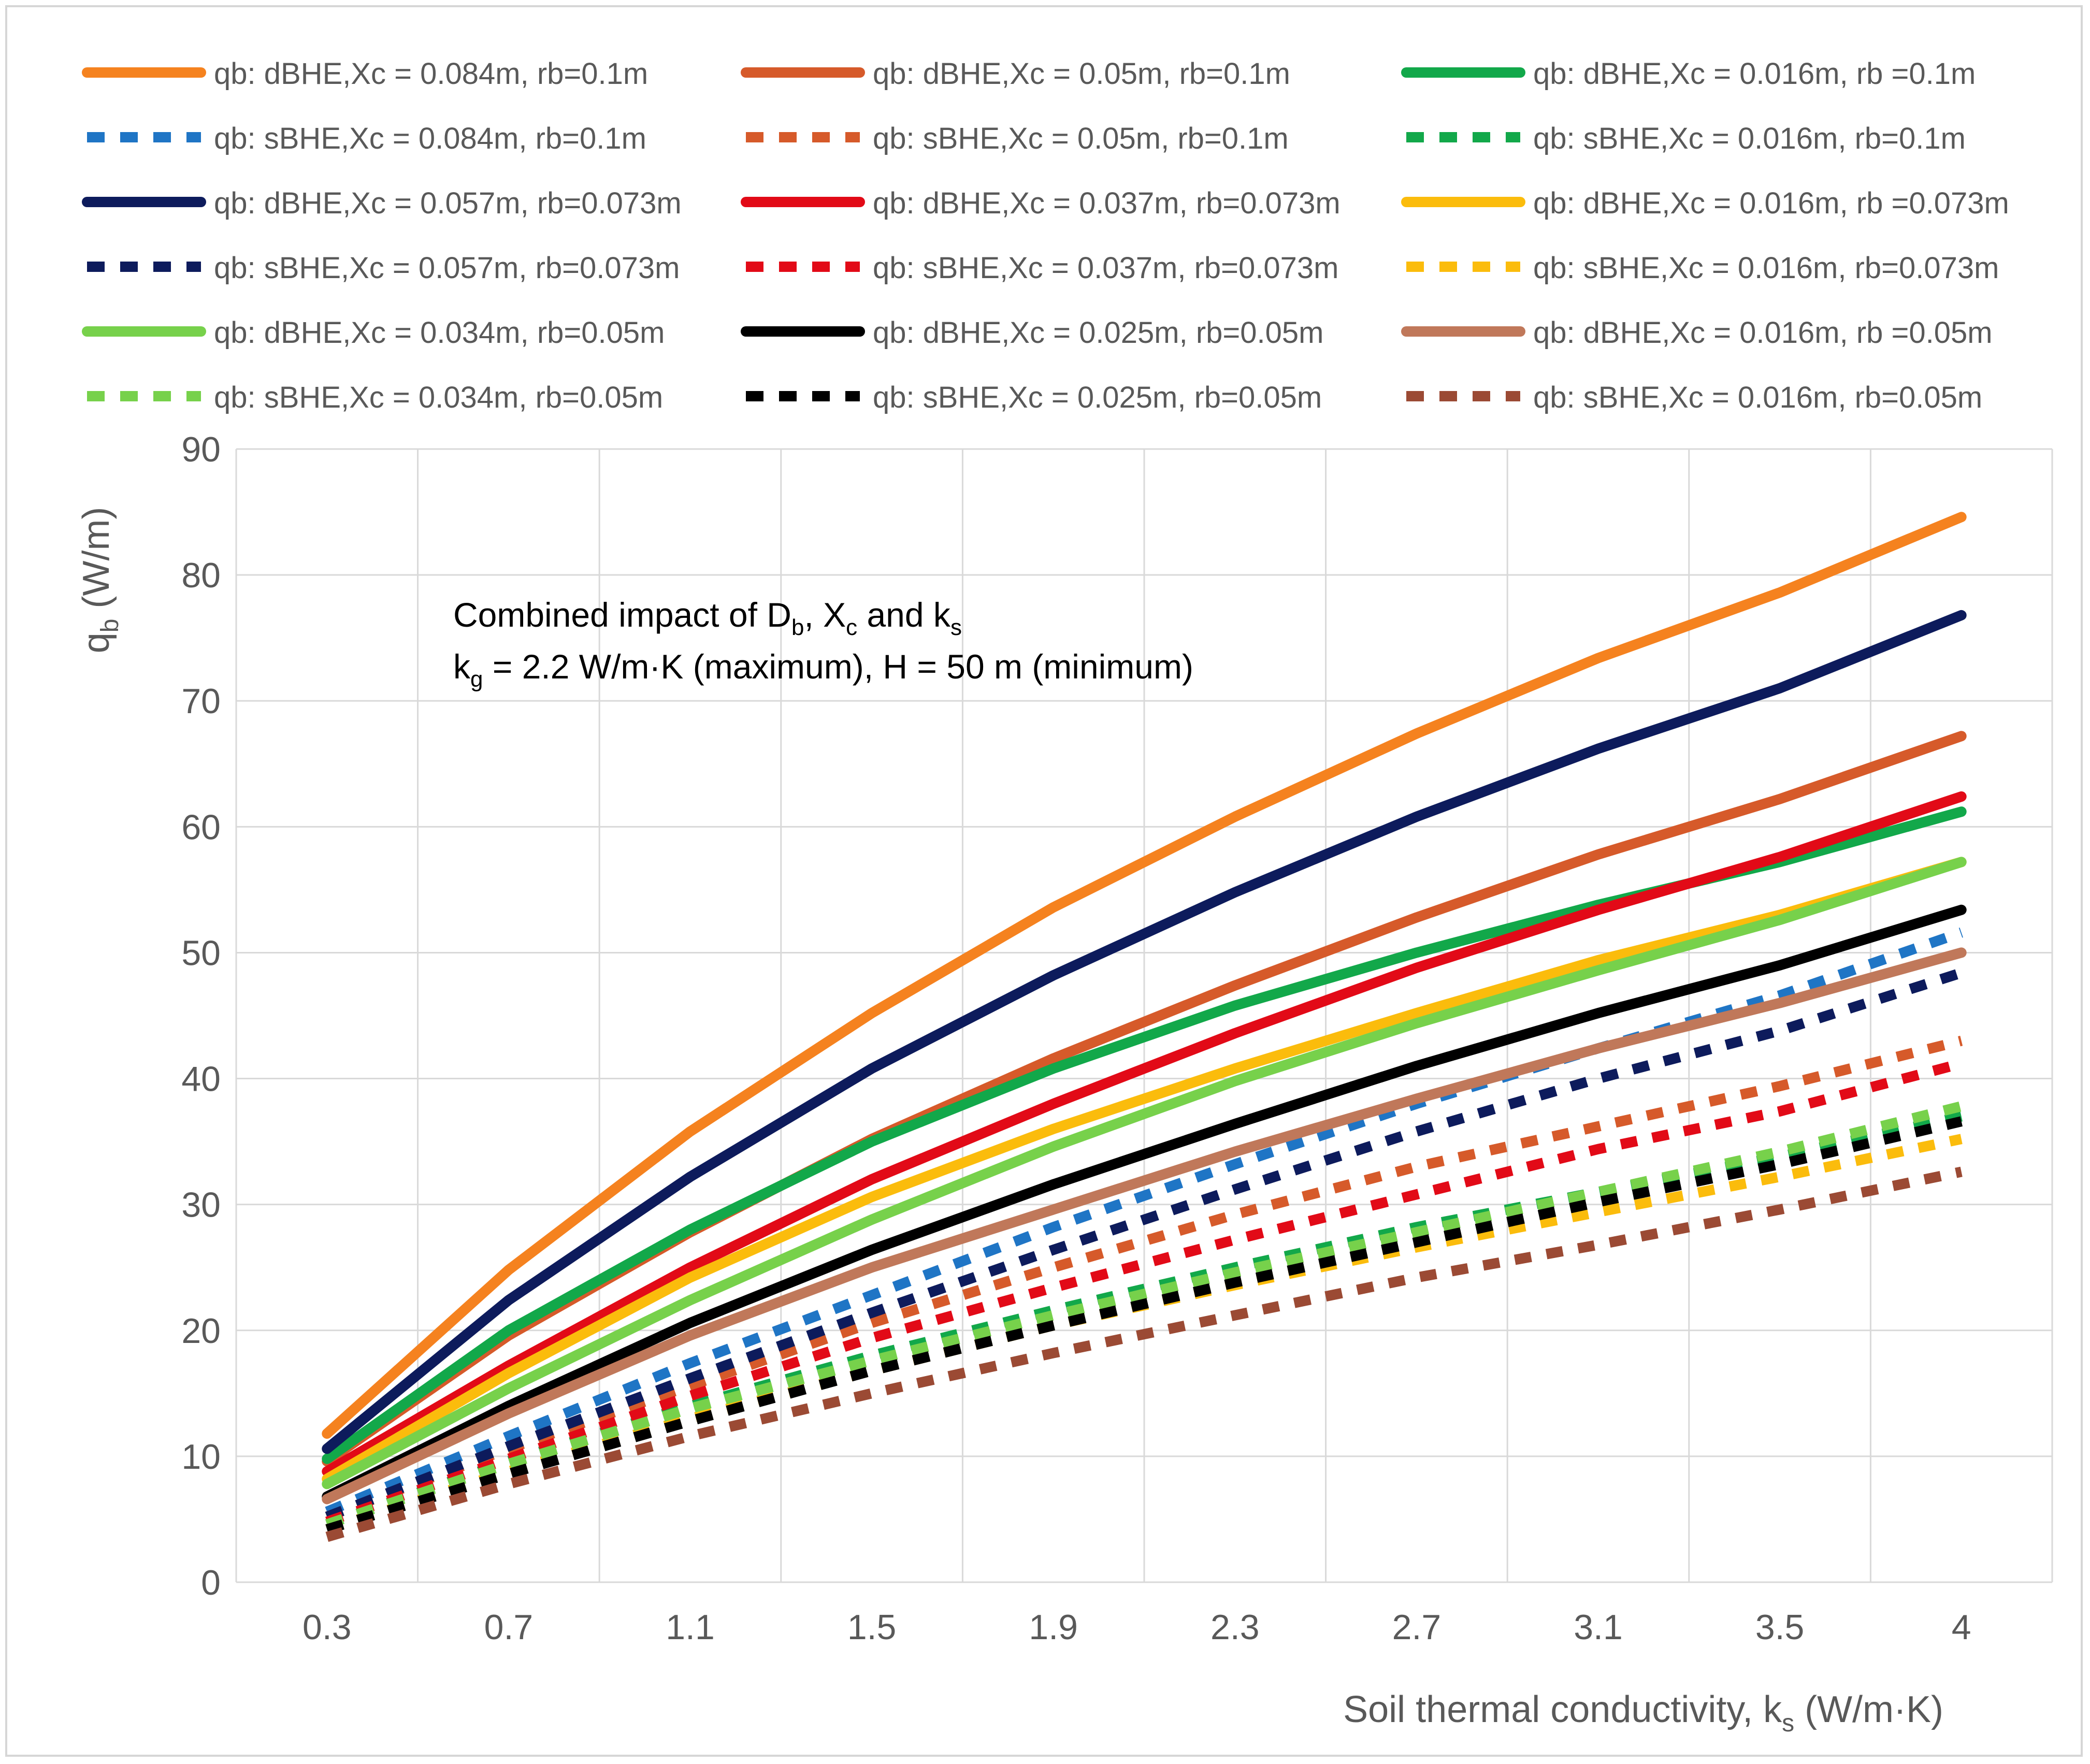 This screenshot has height=1764, width=2090. I want to click on y-tick-label: 20, so click(201, 1331).